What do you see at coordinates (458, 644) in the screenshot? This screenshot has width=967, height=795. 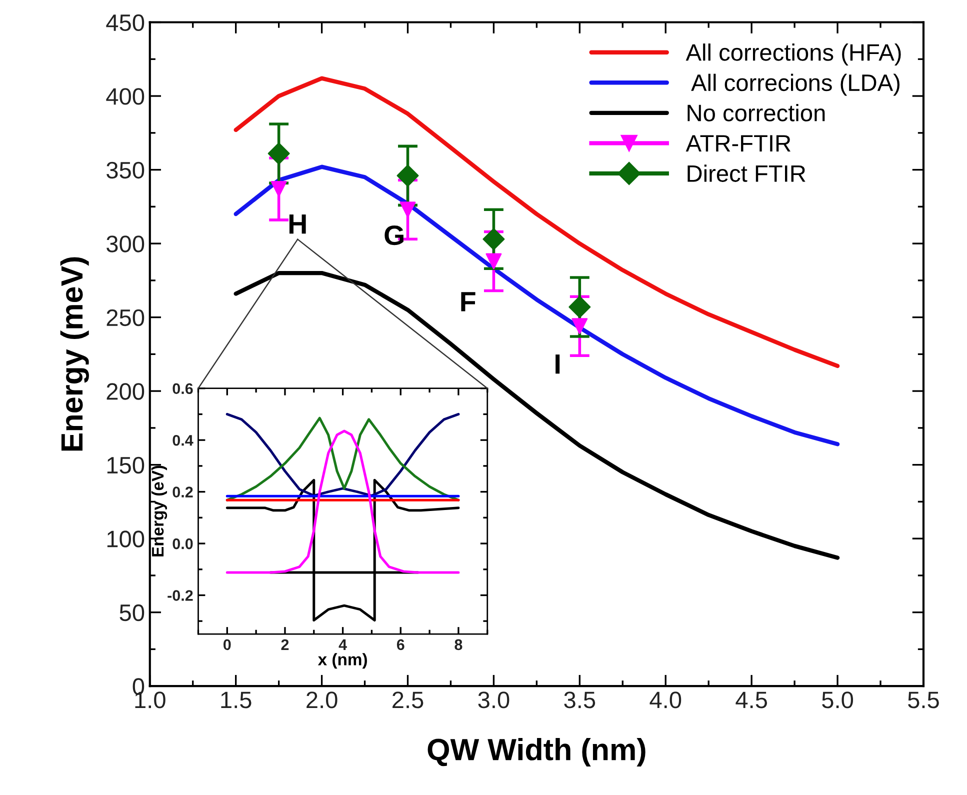 I see `x-tick-label: 8` at bounding box center [458, 644].